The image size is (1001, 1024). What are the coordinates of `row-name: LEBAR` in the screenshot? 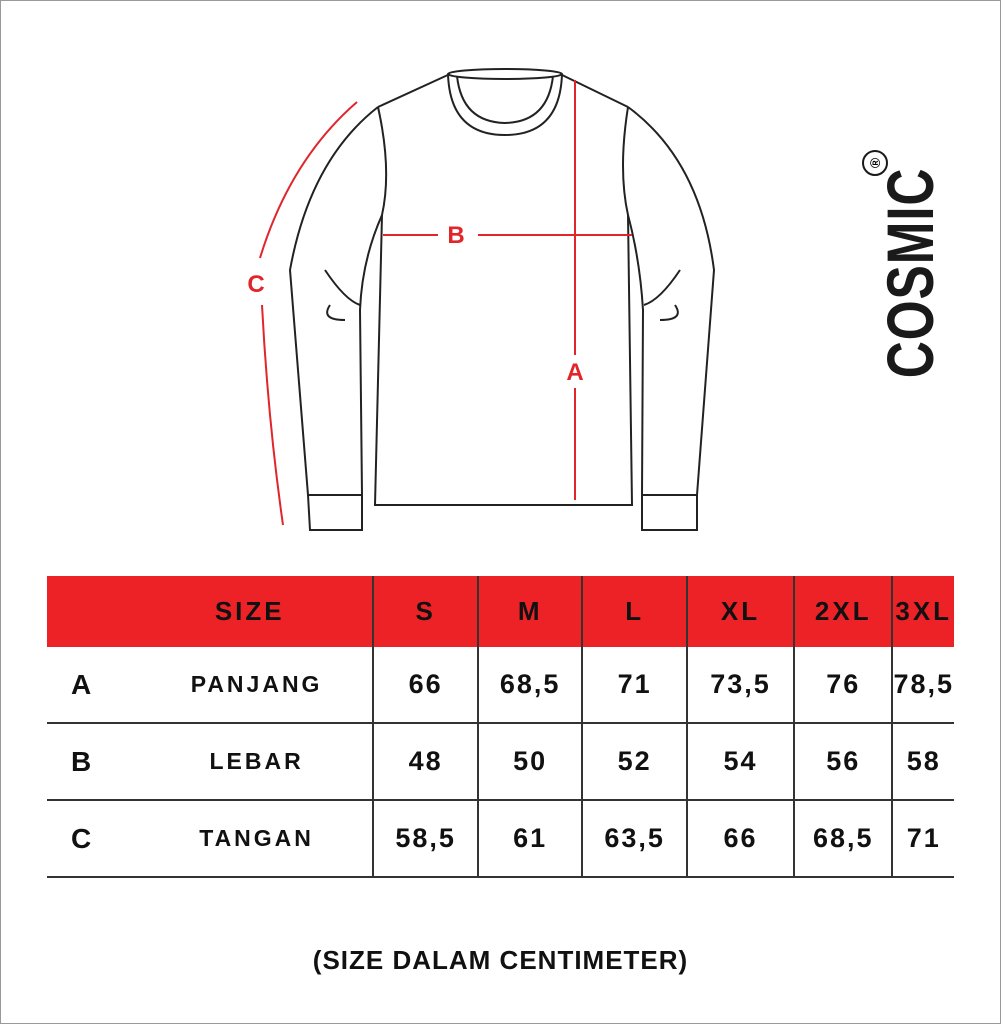 It's located at (257, 762).